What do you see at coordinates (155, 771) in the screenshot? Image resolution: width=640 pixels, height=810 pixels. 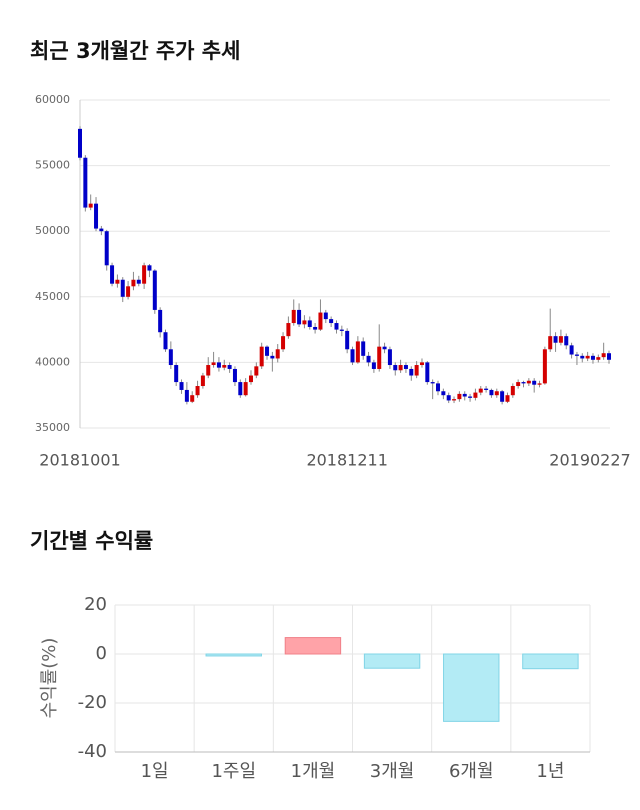 I see `x-tick-label: 1일` at bounding box center [155, 771].